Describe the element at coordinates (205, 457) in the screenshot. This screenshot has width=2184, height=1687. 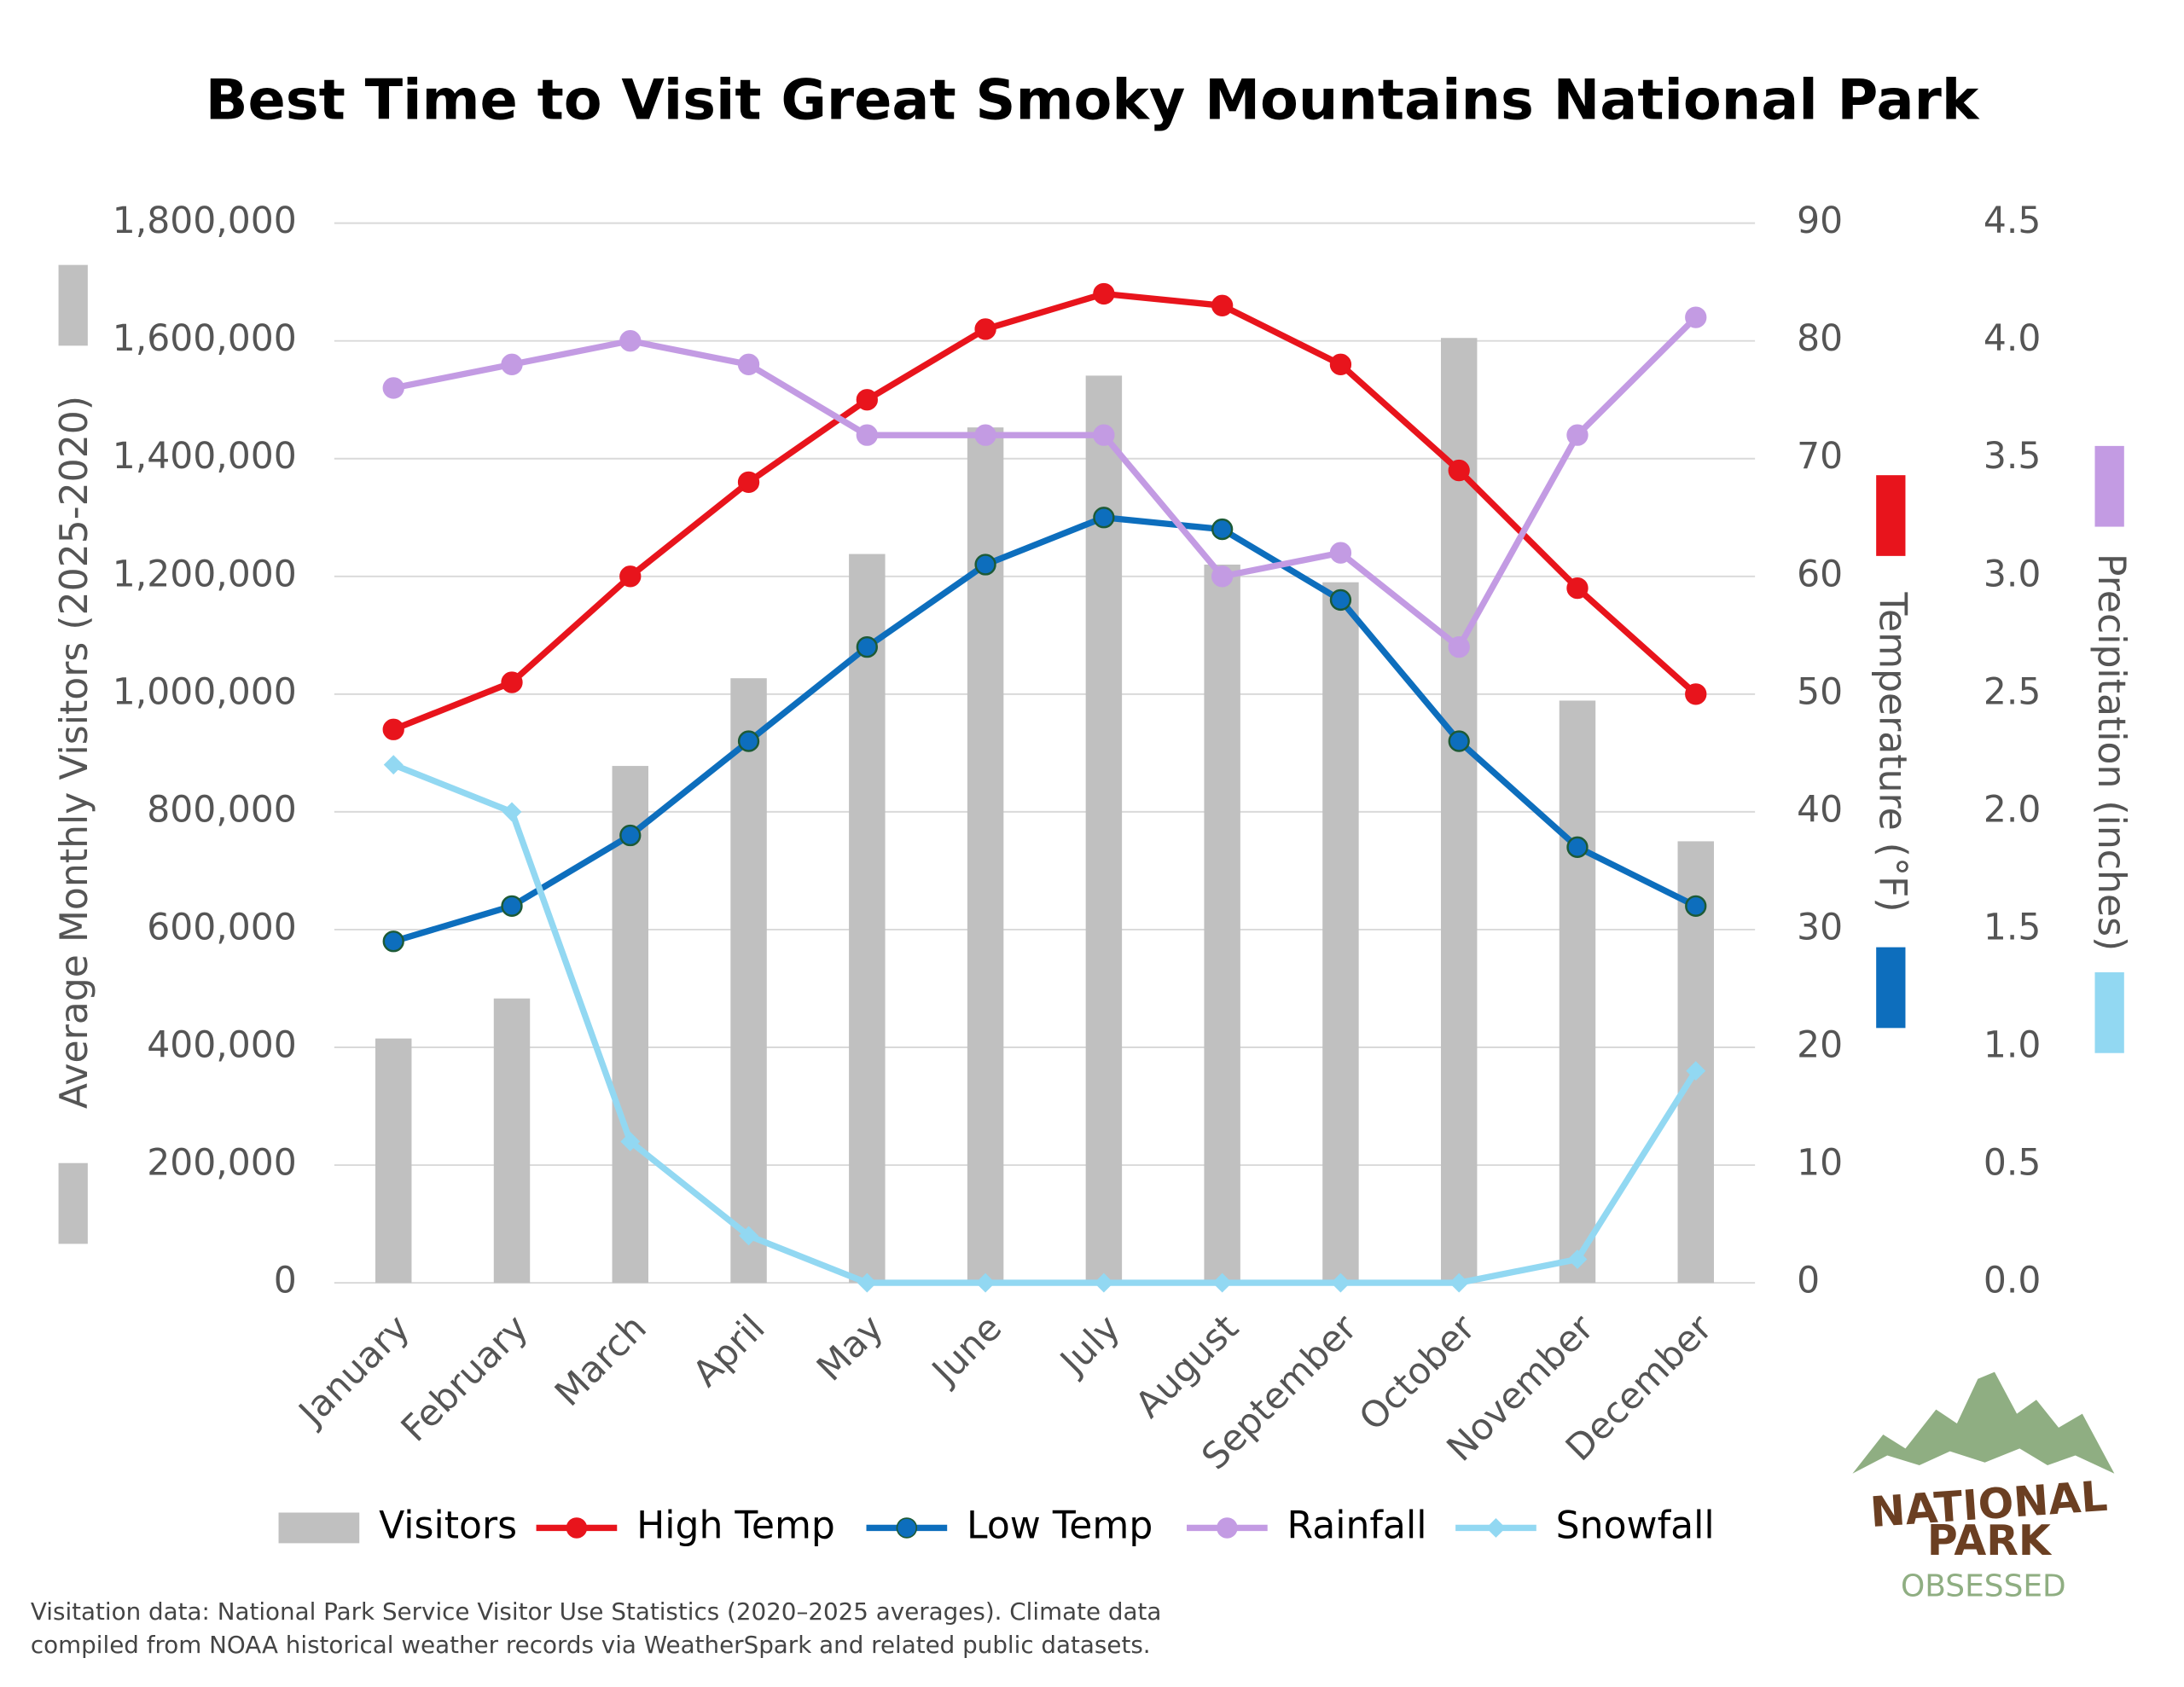
I see `y-tick-label: 1,400,000` at that location.